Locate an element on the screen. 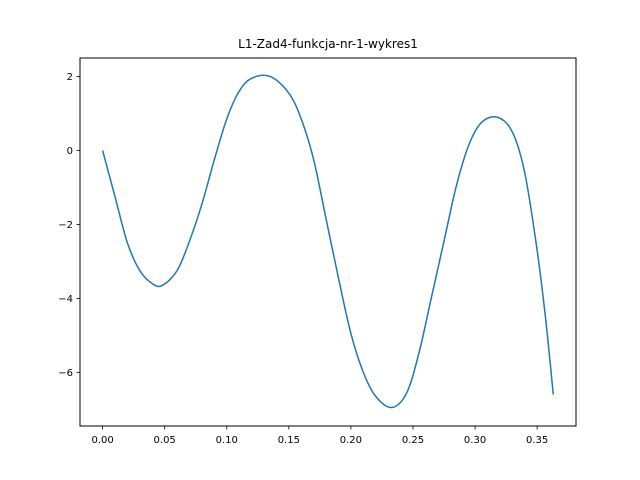 Image resolution: width=640 pixels, height=480 pixels. chart-title: L1-Zad4-funkcja-nr-1-wykres1 is located at coordinates (328, 44).